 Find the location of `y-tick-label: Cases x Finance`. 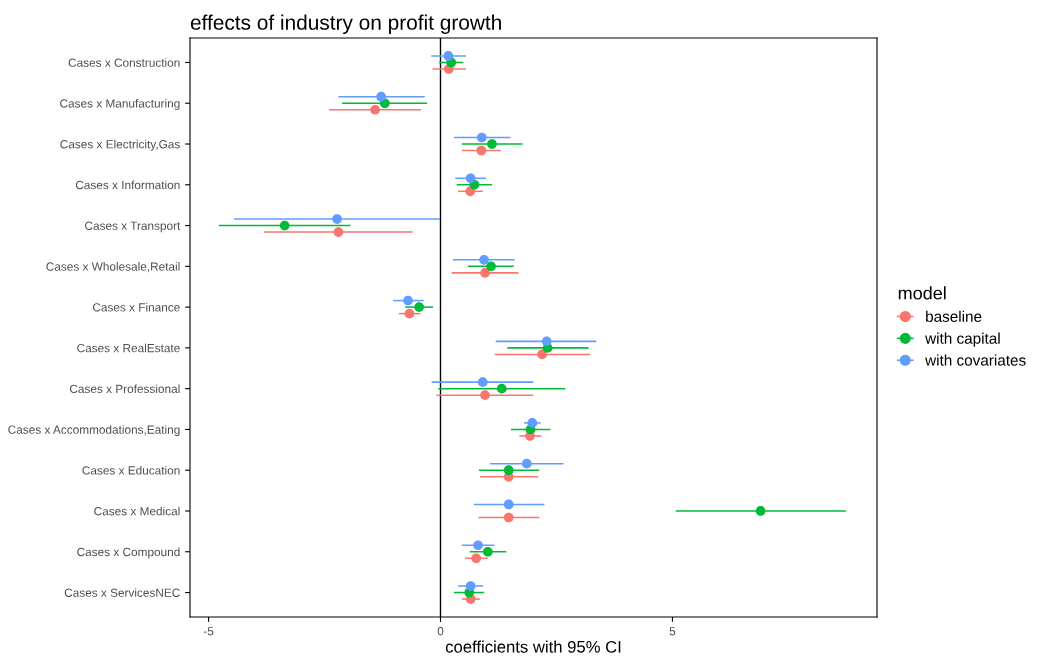

y-tick-label: Cases x Finance is located at coordinates (136, 307).